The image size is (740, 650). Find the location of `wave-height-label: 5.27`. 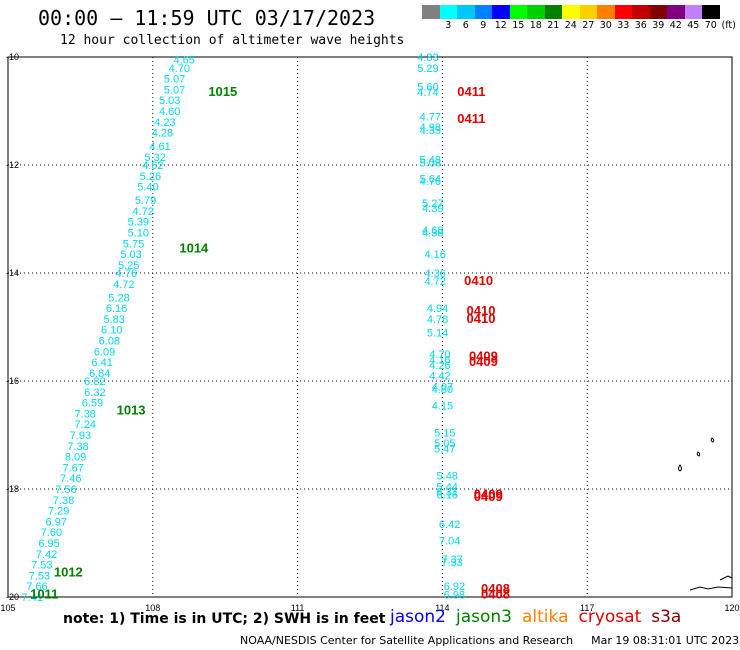

wave-height-label: 5.27 is located at coordinates (432, 204).